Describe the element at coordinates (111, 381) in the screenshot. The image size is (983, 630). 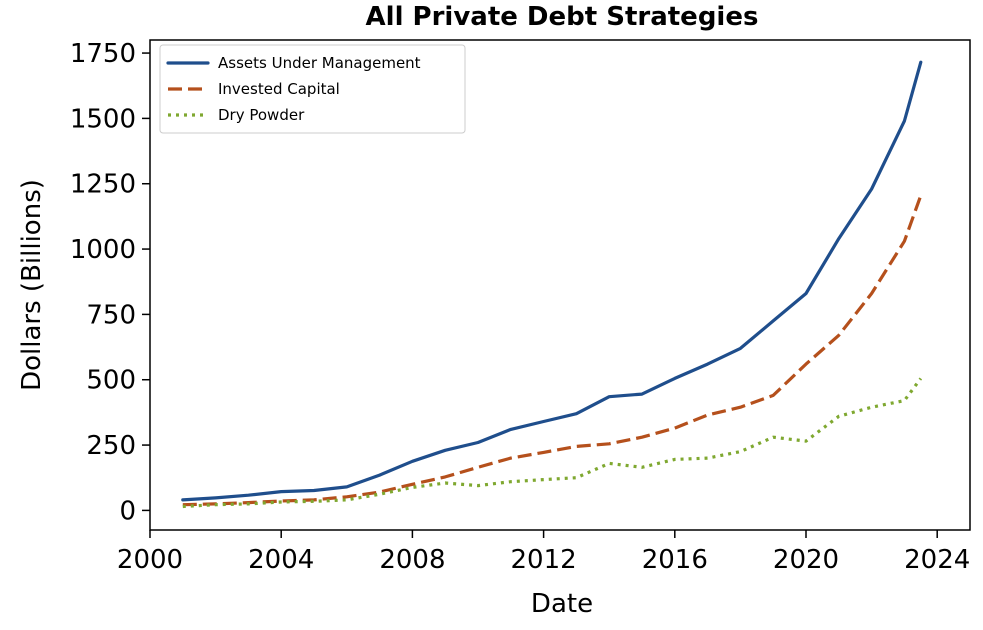
I see `y-tick-label: 500` at that location.